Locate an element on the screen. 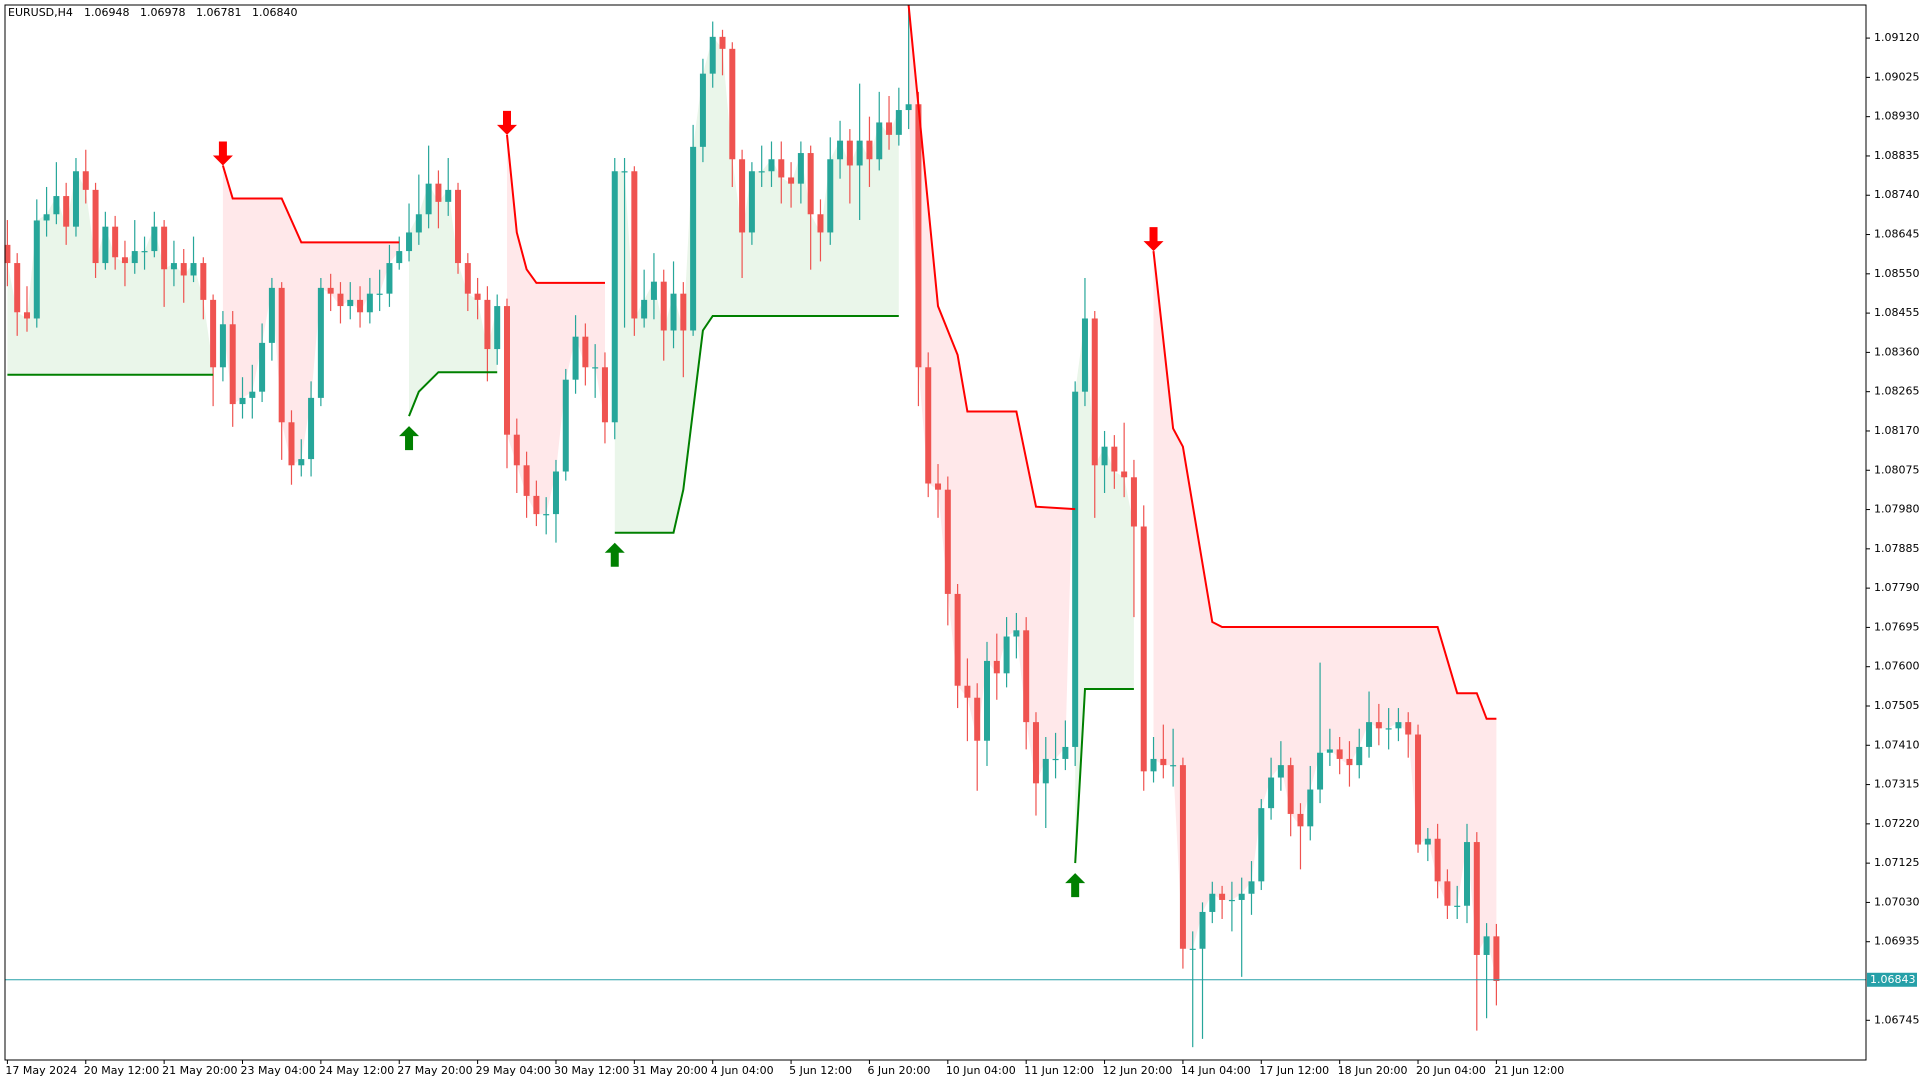 The image size is (1920, 1080). x-tick-label: 11 Jun 12:00 is located at coordinates (1059, 1070).